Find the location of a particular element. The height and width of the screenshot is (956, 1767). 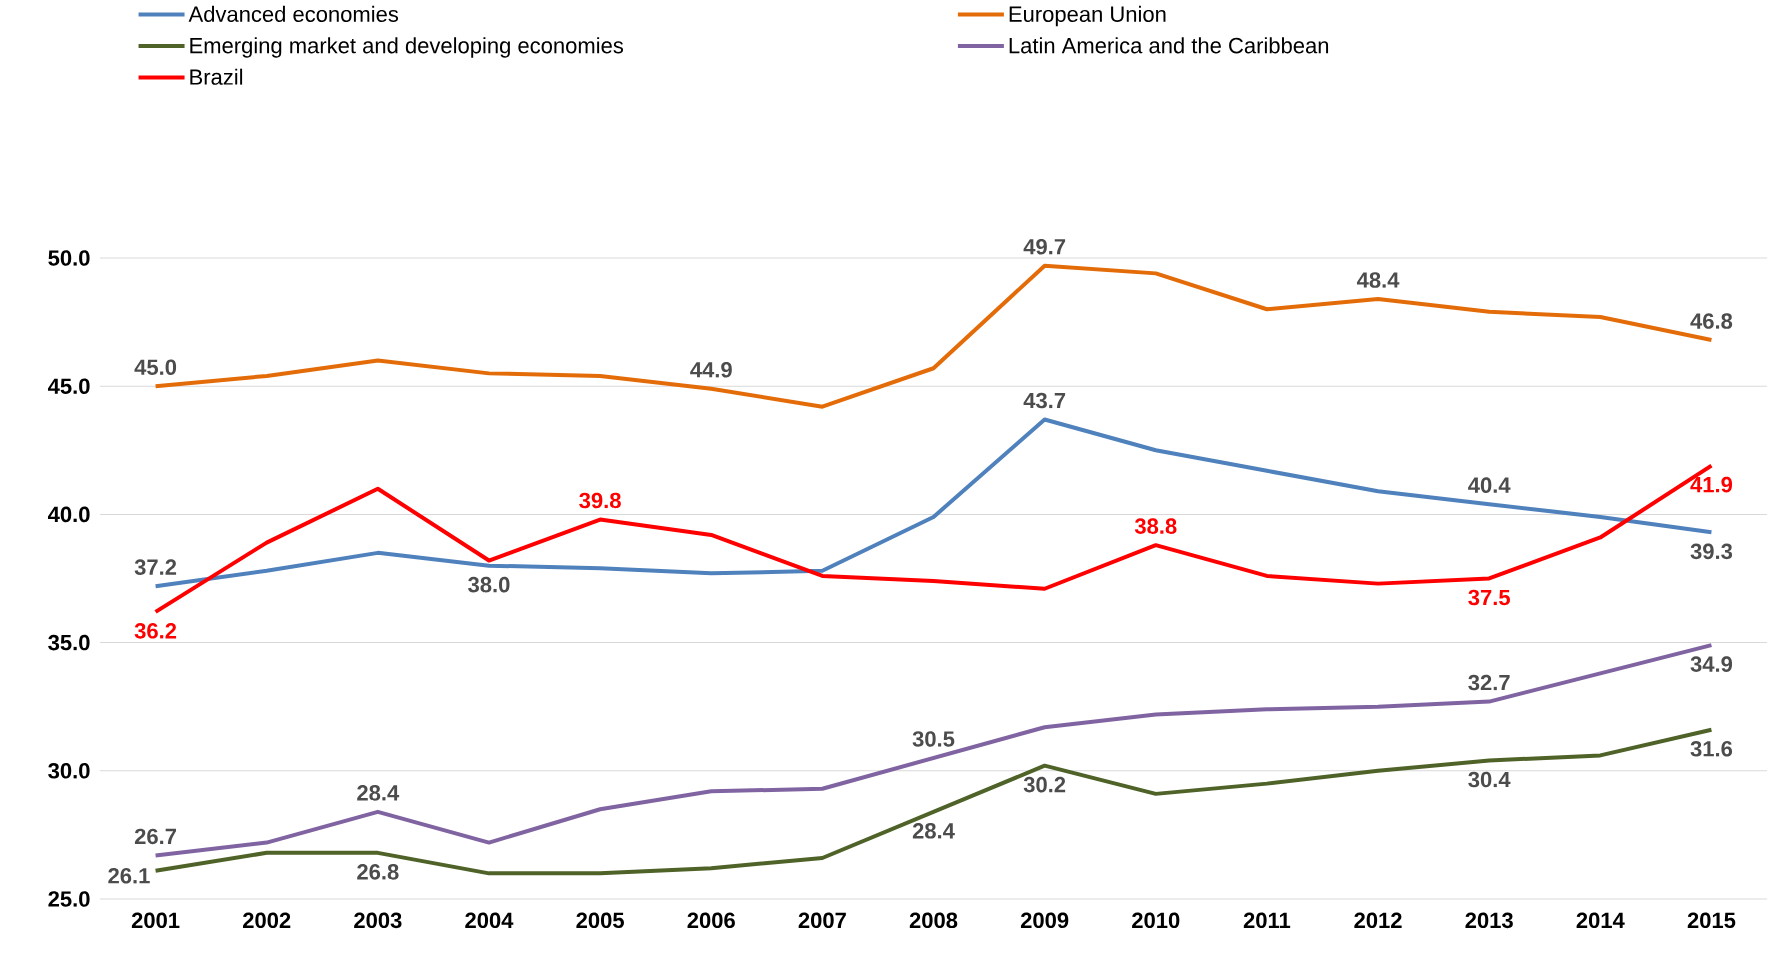

x-tick-label: 2010 is located at coordinates (1156, 920).